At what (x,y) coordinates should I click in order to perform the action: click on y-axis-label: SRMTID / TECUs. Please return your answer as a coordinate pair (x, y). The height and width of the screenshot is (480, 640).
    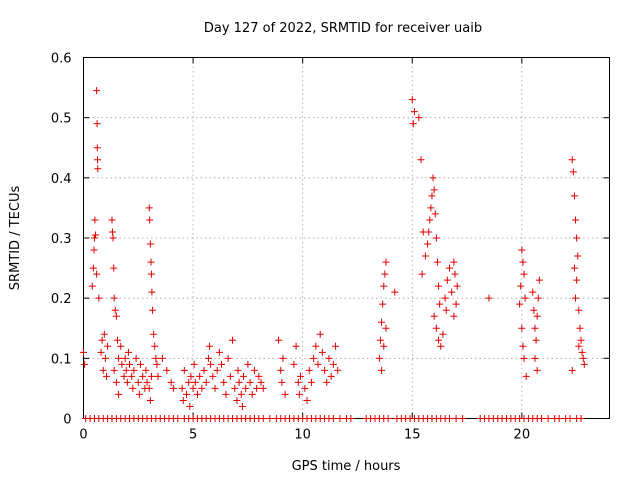
    Looking at the image, I should click on (15, 238).